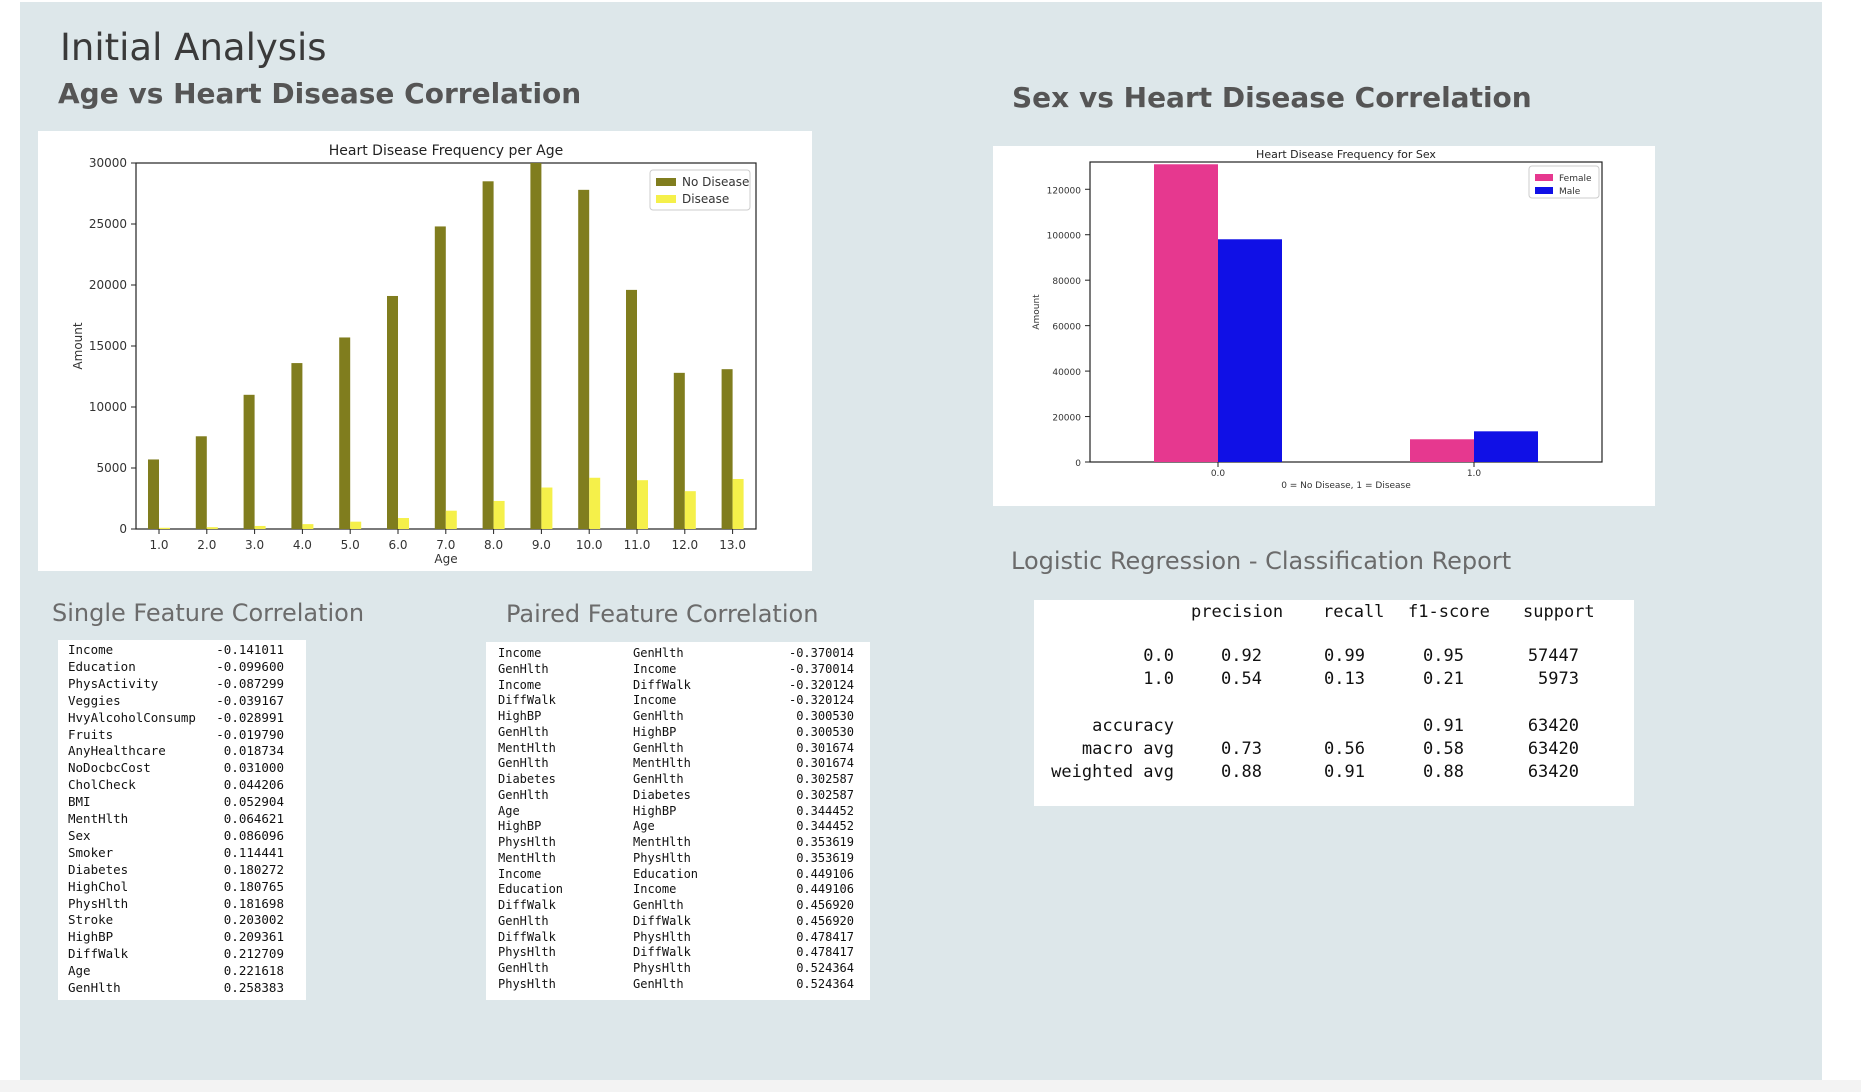 This screenshot has height=1092, width=1861. I want to click on feature-name: HighBP, so click(91, 937).